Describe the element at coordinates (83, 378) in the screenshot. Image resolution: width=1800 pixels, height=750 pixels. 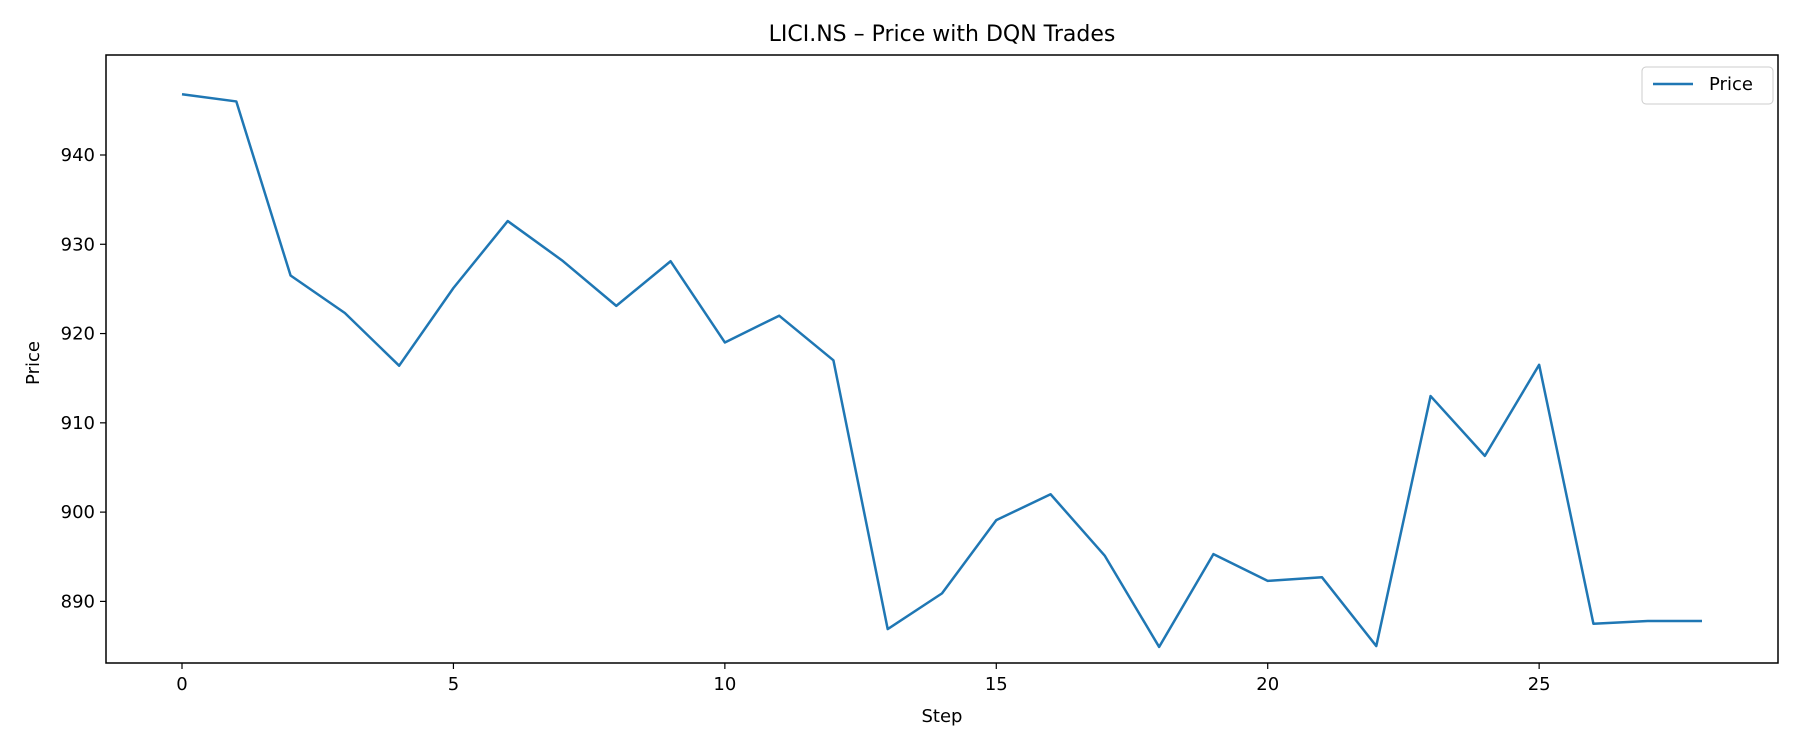
I see `y-axis: 890 900 910 920 930 940` at that location.